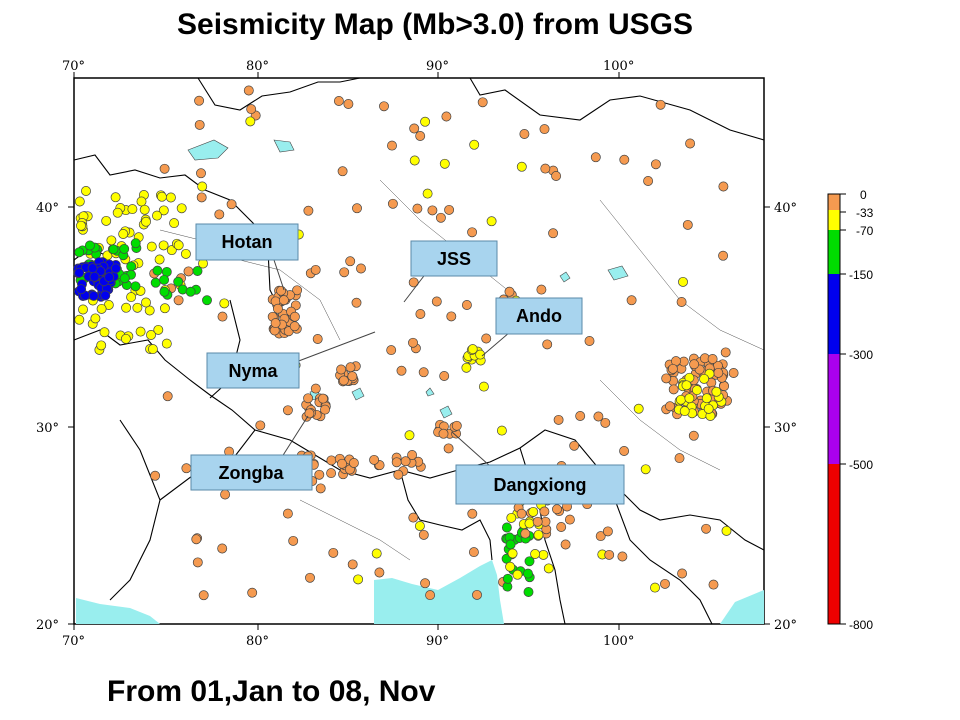 The image size is (960, 720). What do you see at coordinates (861, 275) in the screenshot?
I see `depth-label-150: -150` at bounding box center [861, 275].